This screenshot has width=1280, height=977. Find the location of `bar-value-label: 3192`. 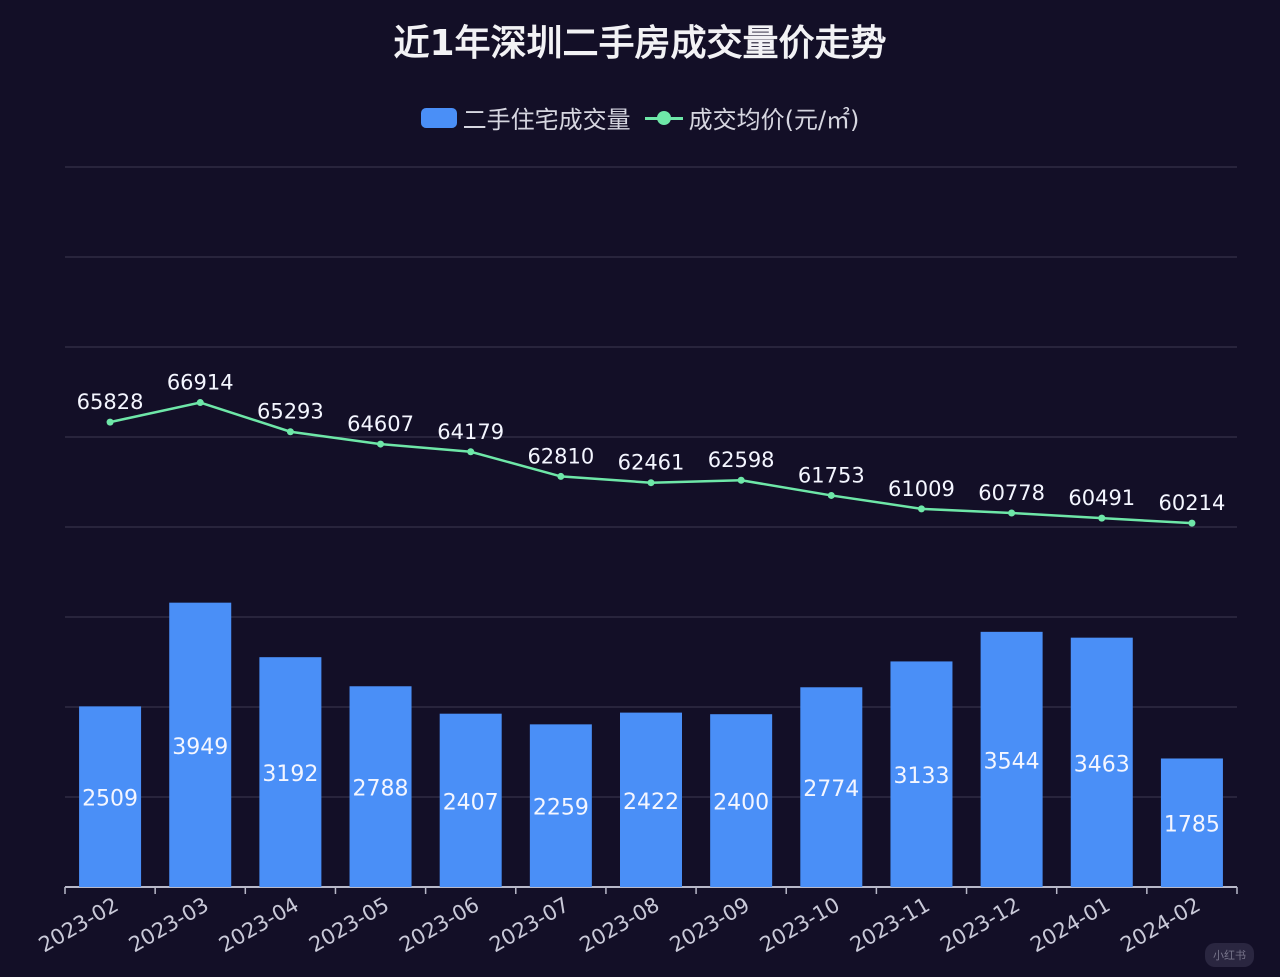

bar-value-label: 3192 is located at coordinates (290, 774).